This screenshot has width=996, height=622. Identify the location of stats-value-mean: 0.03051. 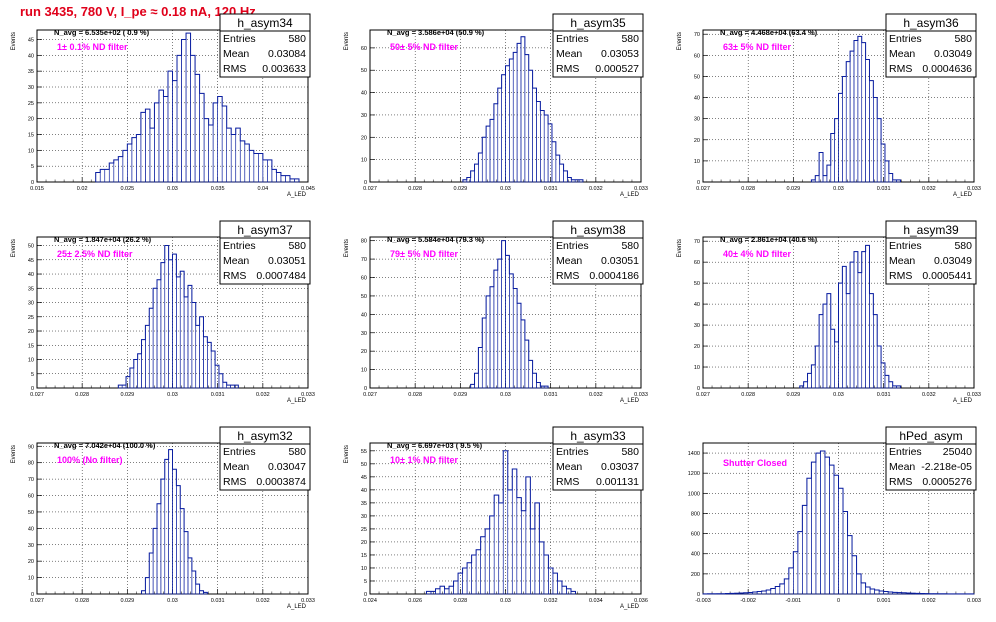
(287, 261).